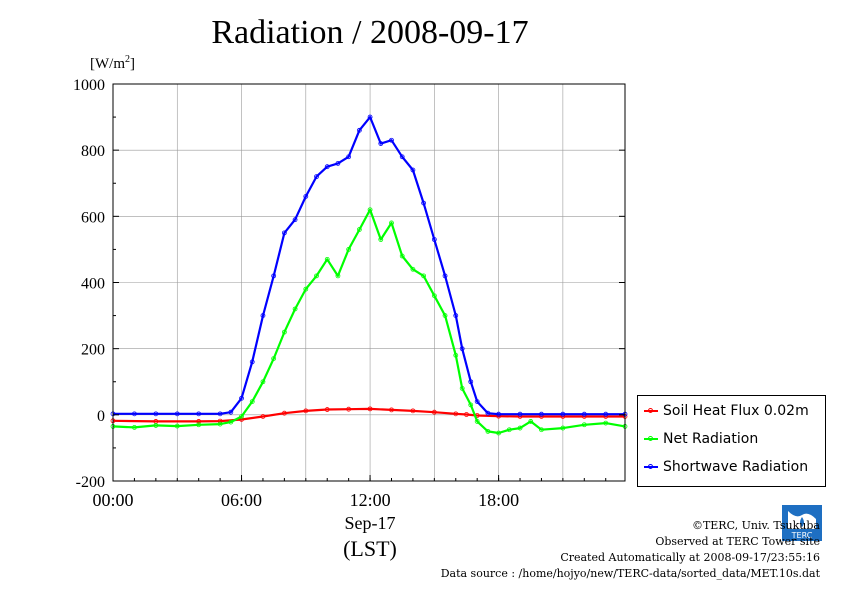 Image resolution: width=842 pixels, height=595 pixels. Describe the element at coordinates (132, 64) in the screenshot. I see `y-axis-unit-close: ]` at that location.